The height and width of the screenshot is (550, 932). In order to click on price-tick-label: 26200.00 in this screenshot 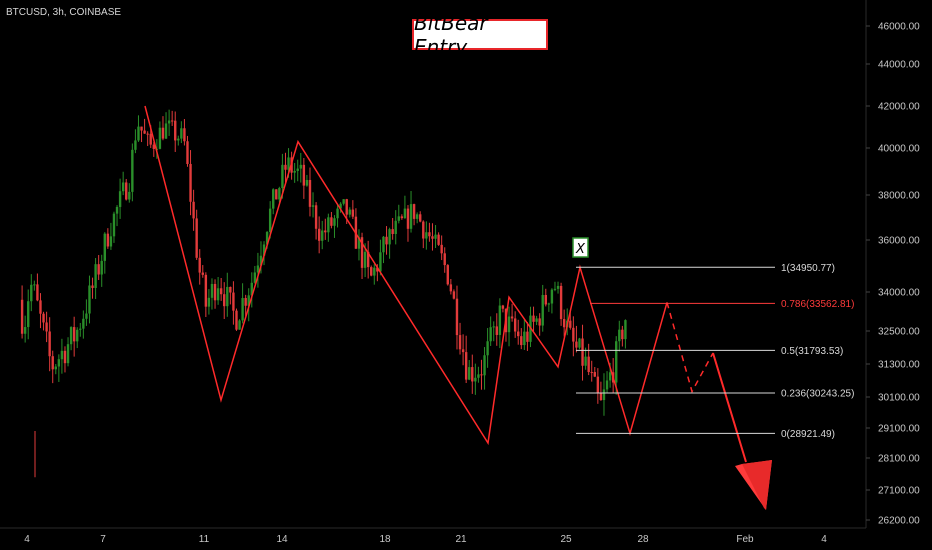, I will do `click(899, 521)`.